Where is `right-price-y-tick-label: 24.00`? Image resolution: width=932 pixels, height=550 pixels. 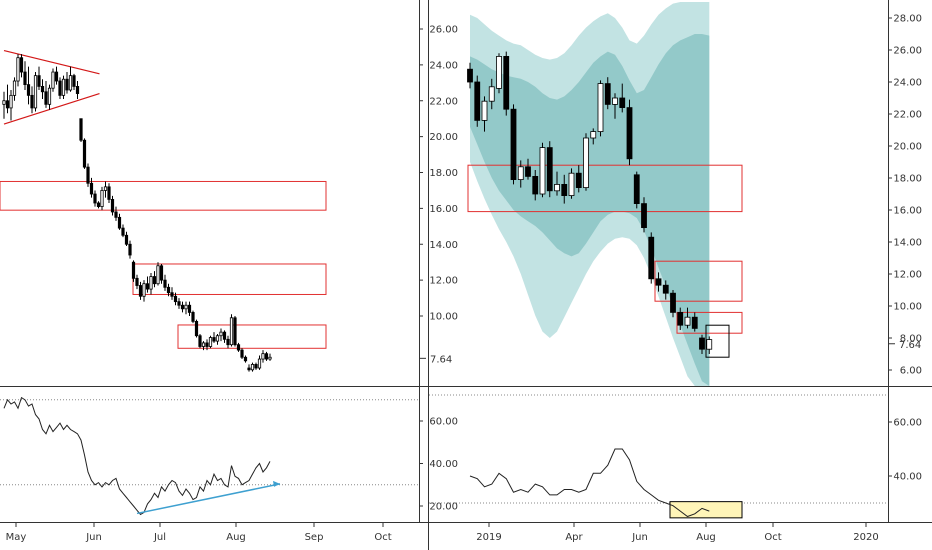
right-price-y-tick-label: 24.00 is located at coordinates (907, 83).